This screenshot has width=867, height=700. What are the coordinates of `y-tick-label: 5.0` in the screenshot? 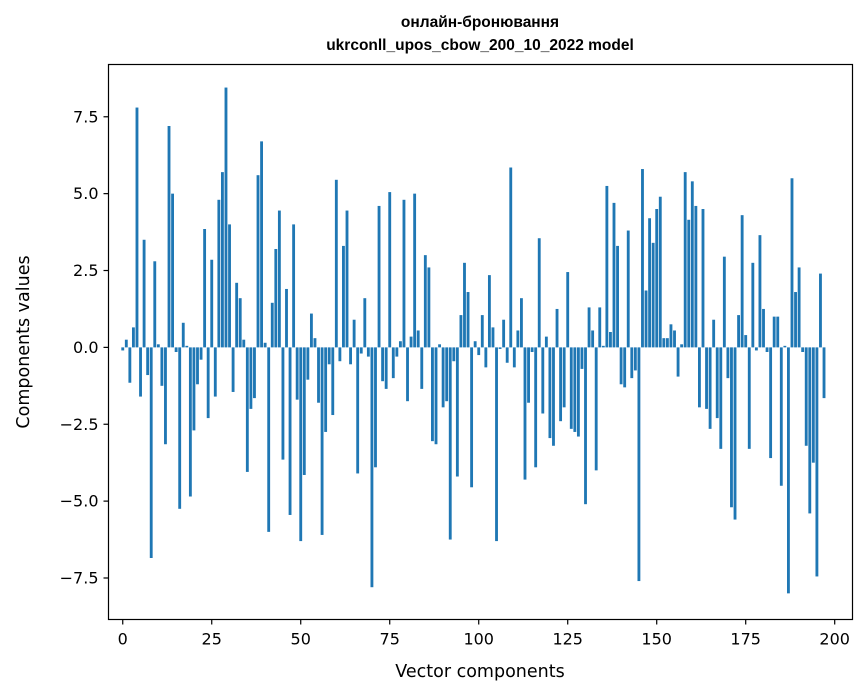 It's located at (85, 193).